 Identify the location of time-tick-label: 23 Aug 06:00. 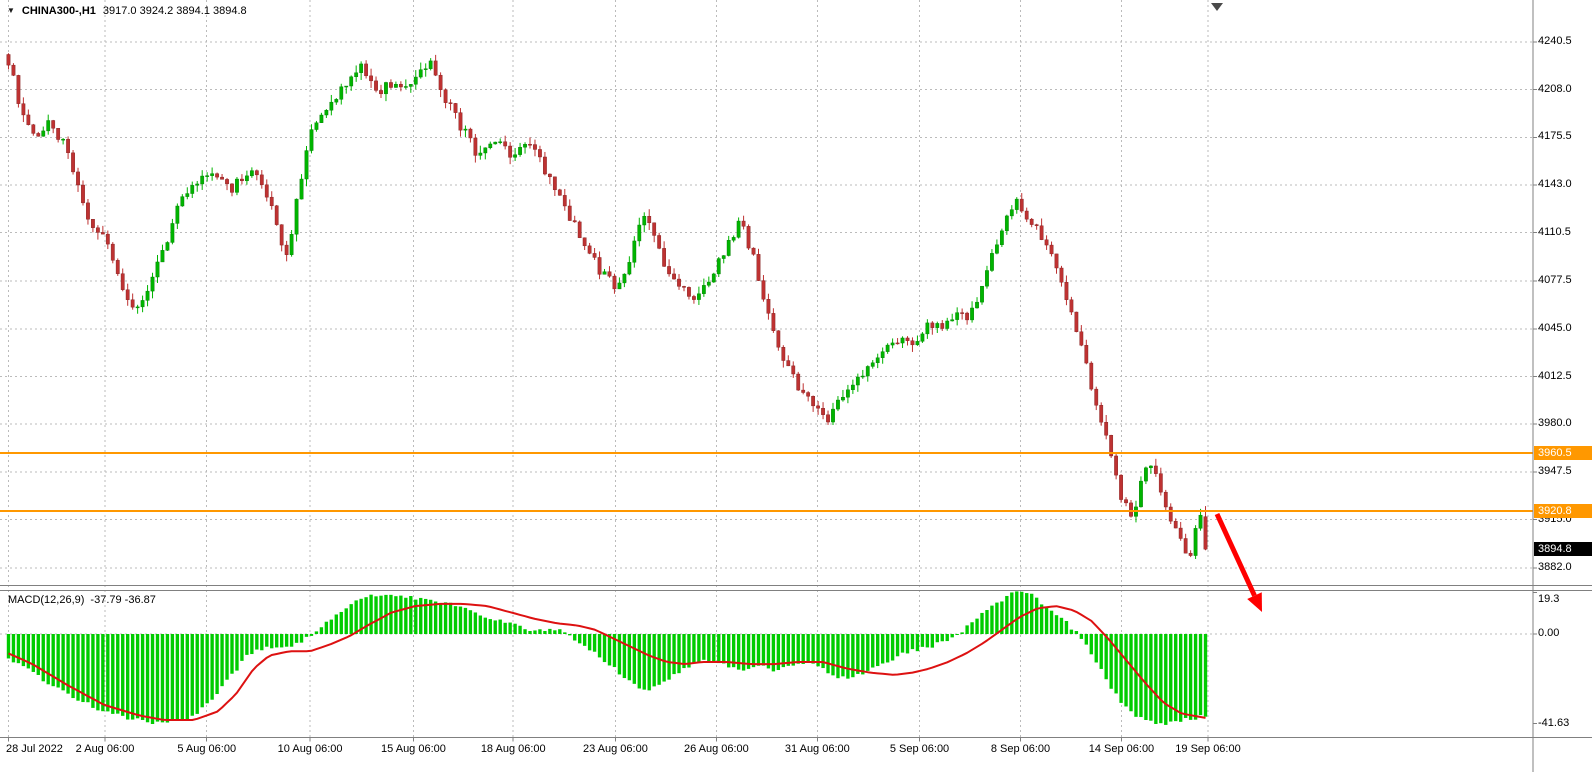
(615, 749).